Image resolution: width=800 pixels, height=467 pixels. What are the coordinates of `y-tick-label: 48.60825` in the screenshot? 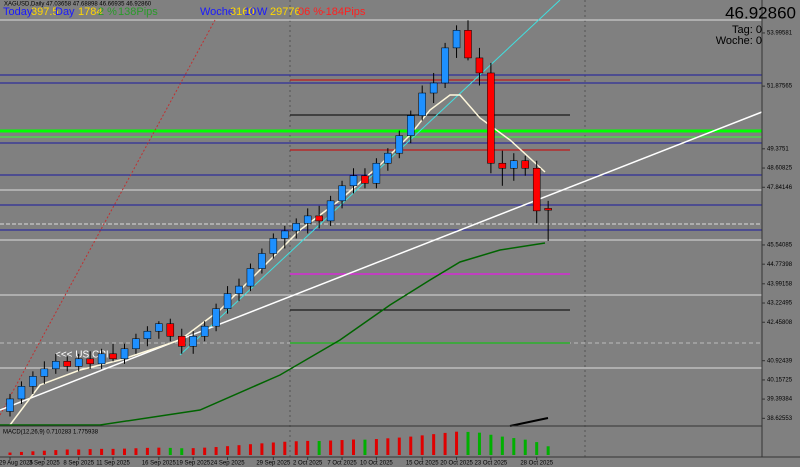 It's located at (780, 169).